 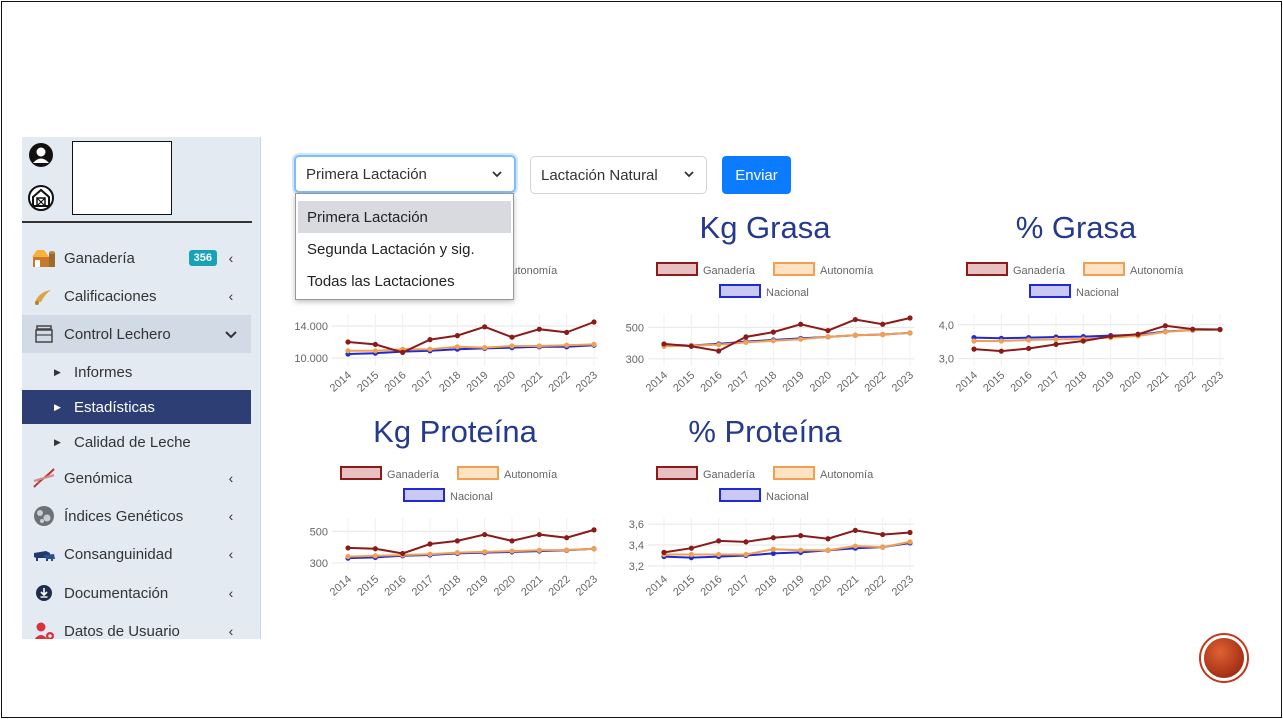 What do you see at coordinates (117, 334) in the screenshot?
I see `sidebar-item-label: Control Lechero` at bounding box center [117, 334].